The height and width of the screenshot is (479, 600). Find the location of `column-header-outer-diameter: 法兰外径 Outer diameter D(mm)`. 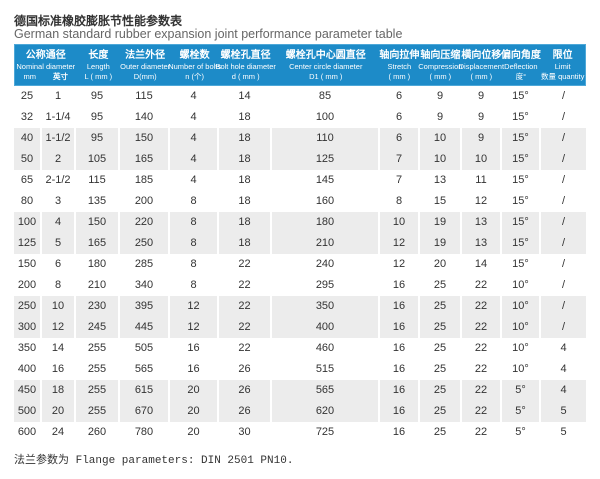

column-header-outer-diameter: 法兰外径 Outer diameter D(mm) is located at coordinates (145, 65).